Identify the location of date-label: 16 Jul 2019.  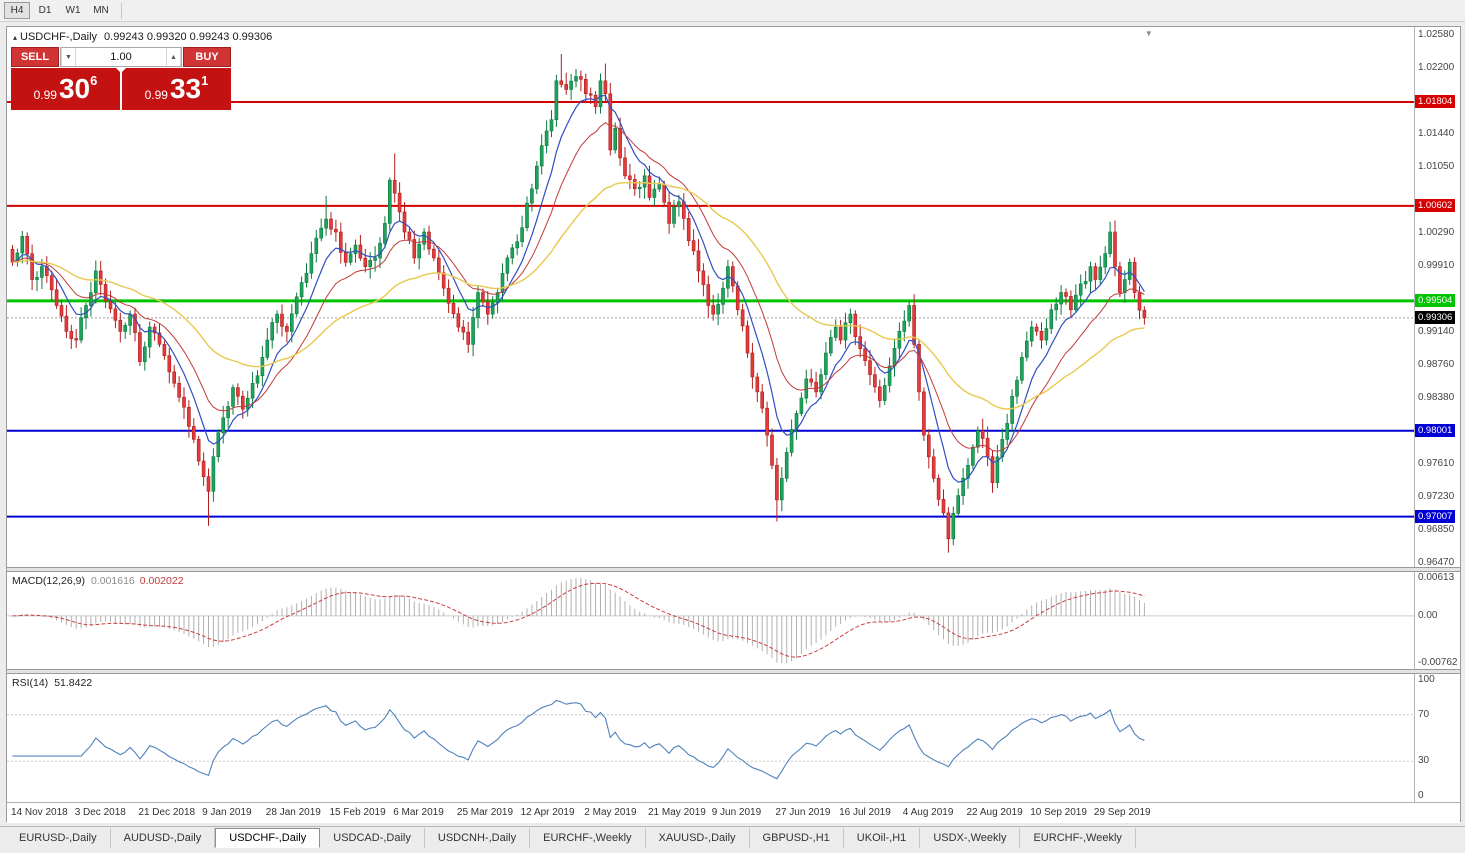
(865, 812).